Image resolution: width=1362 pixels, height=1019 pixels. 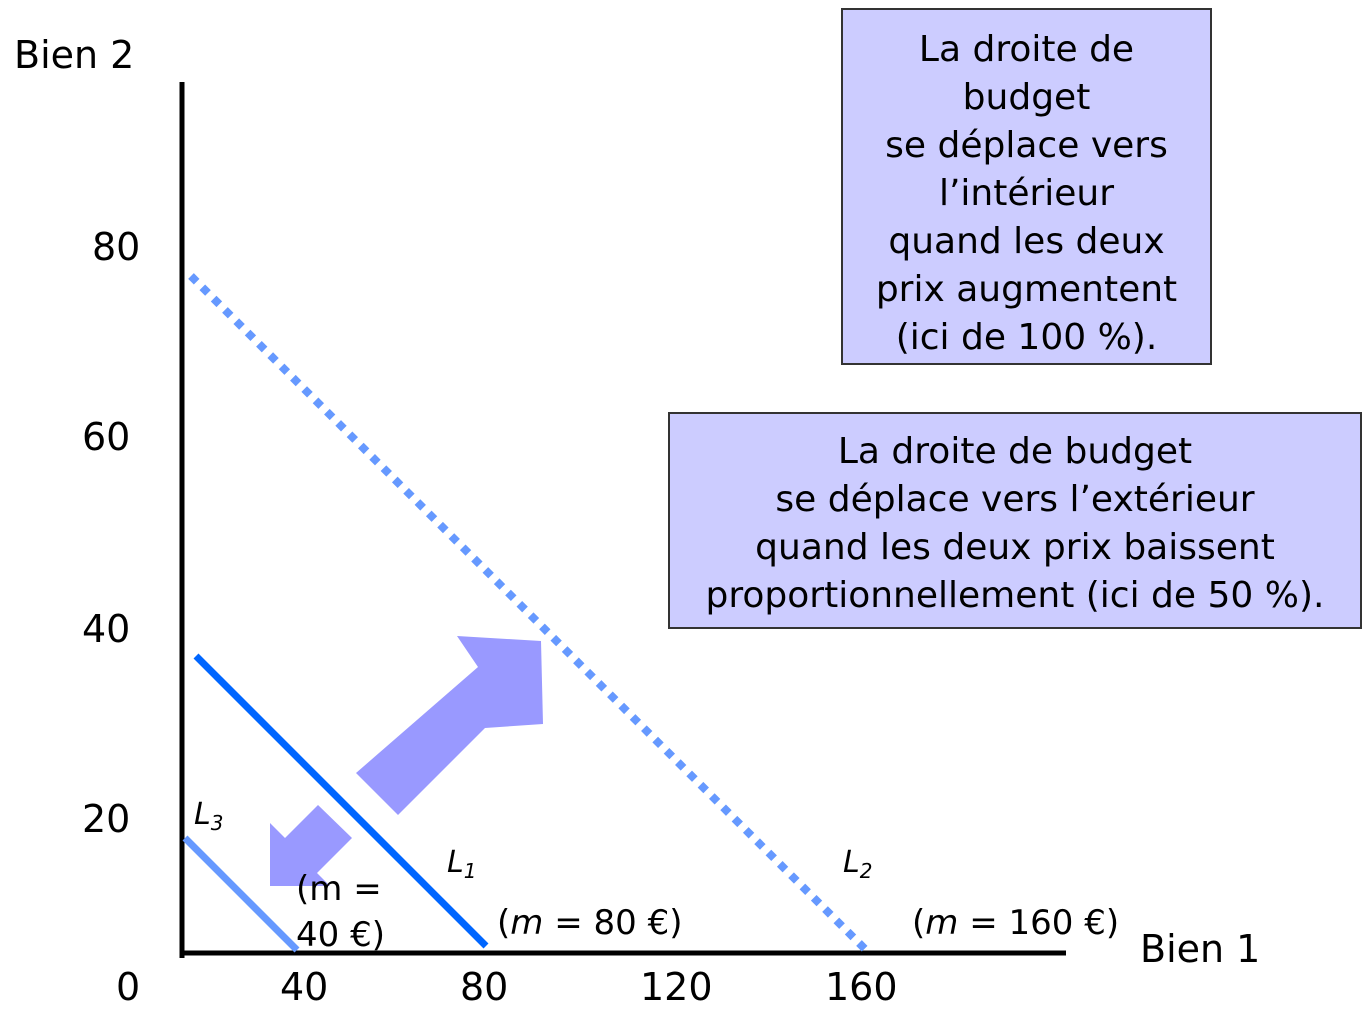 What do you see at coordinates (304, 987) in the screenshot?
I see `x-tick-40: 40` at bounding box center [304, 987].